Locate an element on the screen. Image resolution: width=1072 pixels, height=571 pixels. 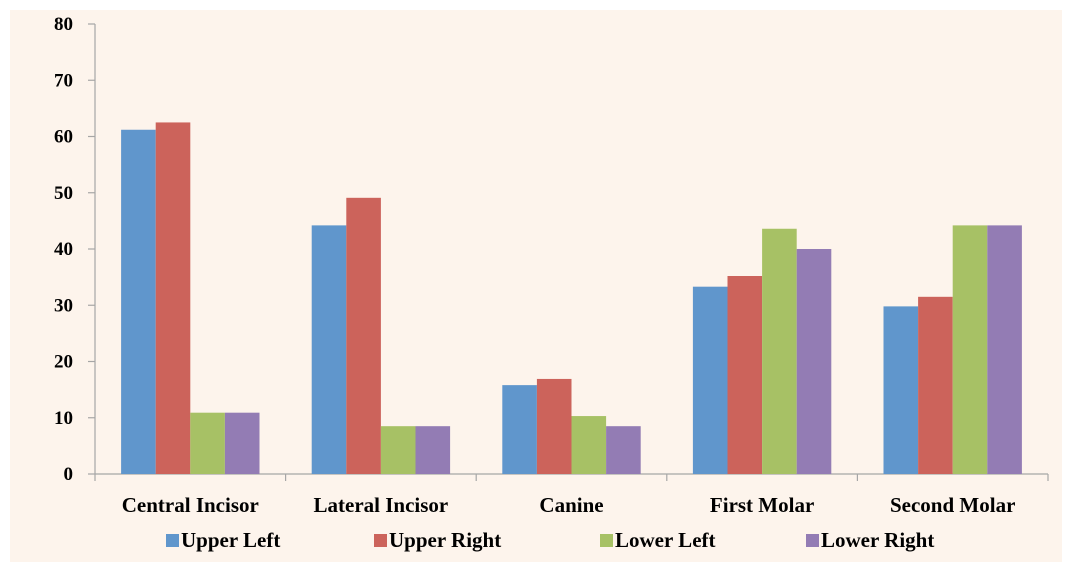
bar-upper-left-lateral-incisor is located at coordinates (329, 349).